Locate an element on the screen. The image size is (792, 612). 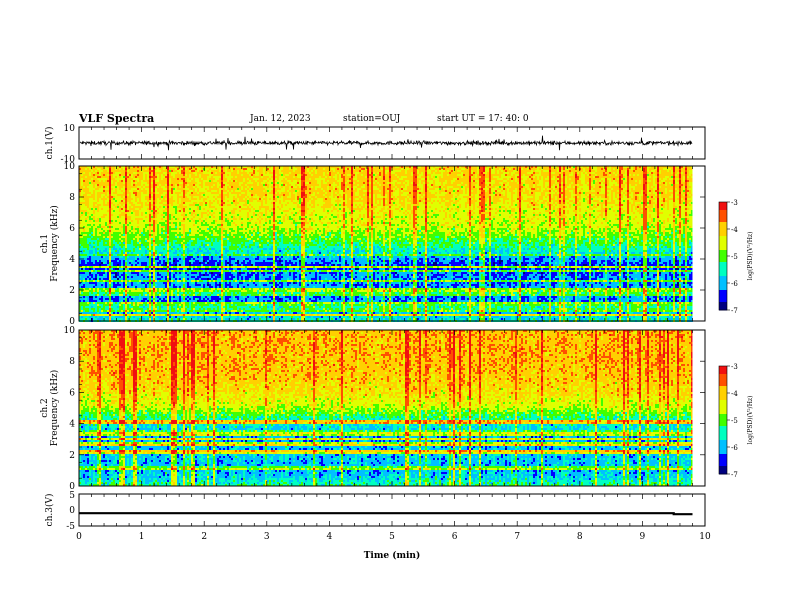
spectrogram-ylabel-channel: ch.1 is located at coordinates (45, 243).